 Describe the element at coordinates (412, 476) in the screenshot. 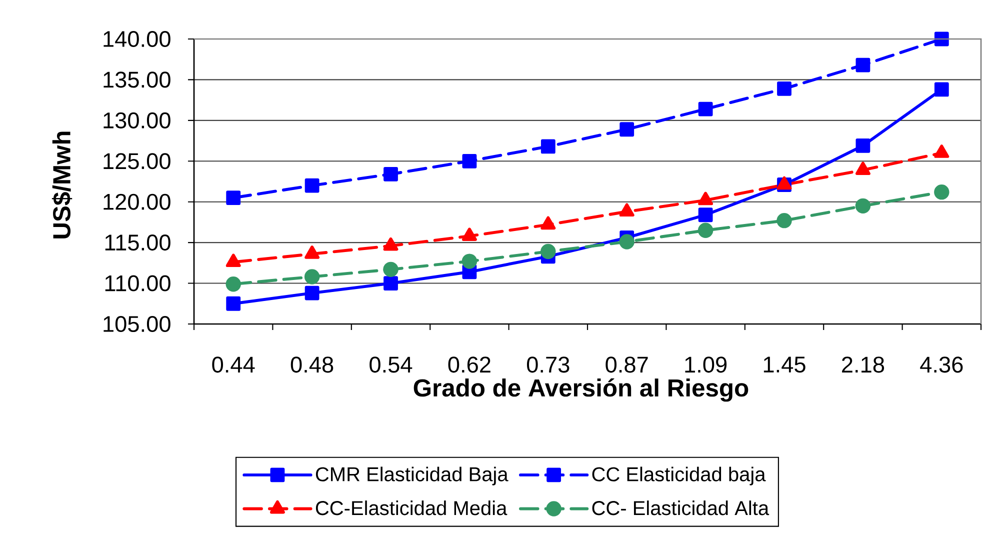

I see `legend-label: CMR Elasticidad Baja` at that location.